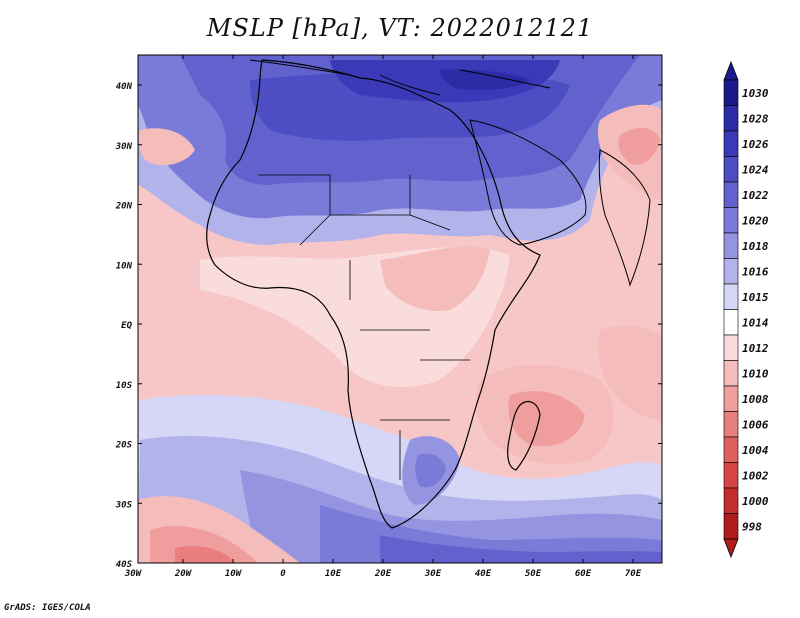 The image size is (800, 618). What do you see at coordinates (755, 424) in the screenshot?
I see `colorbar-level-label: 1006` at bounding box center [755, 424].